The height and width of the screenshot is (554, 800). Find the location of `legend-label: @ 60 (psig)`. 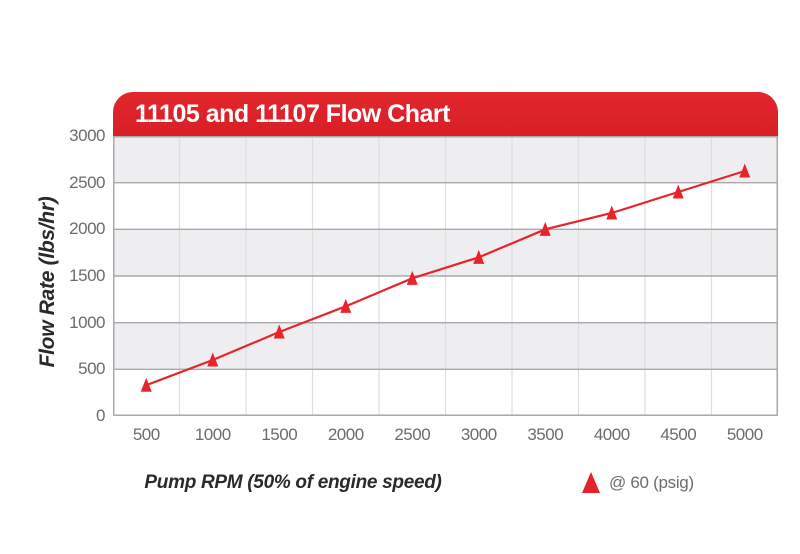

legend-label: @ 60 (psig) is located at coordinates (651, 482).